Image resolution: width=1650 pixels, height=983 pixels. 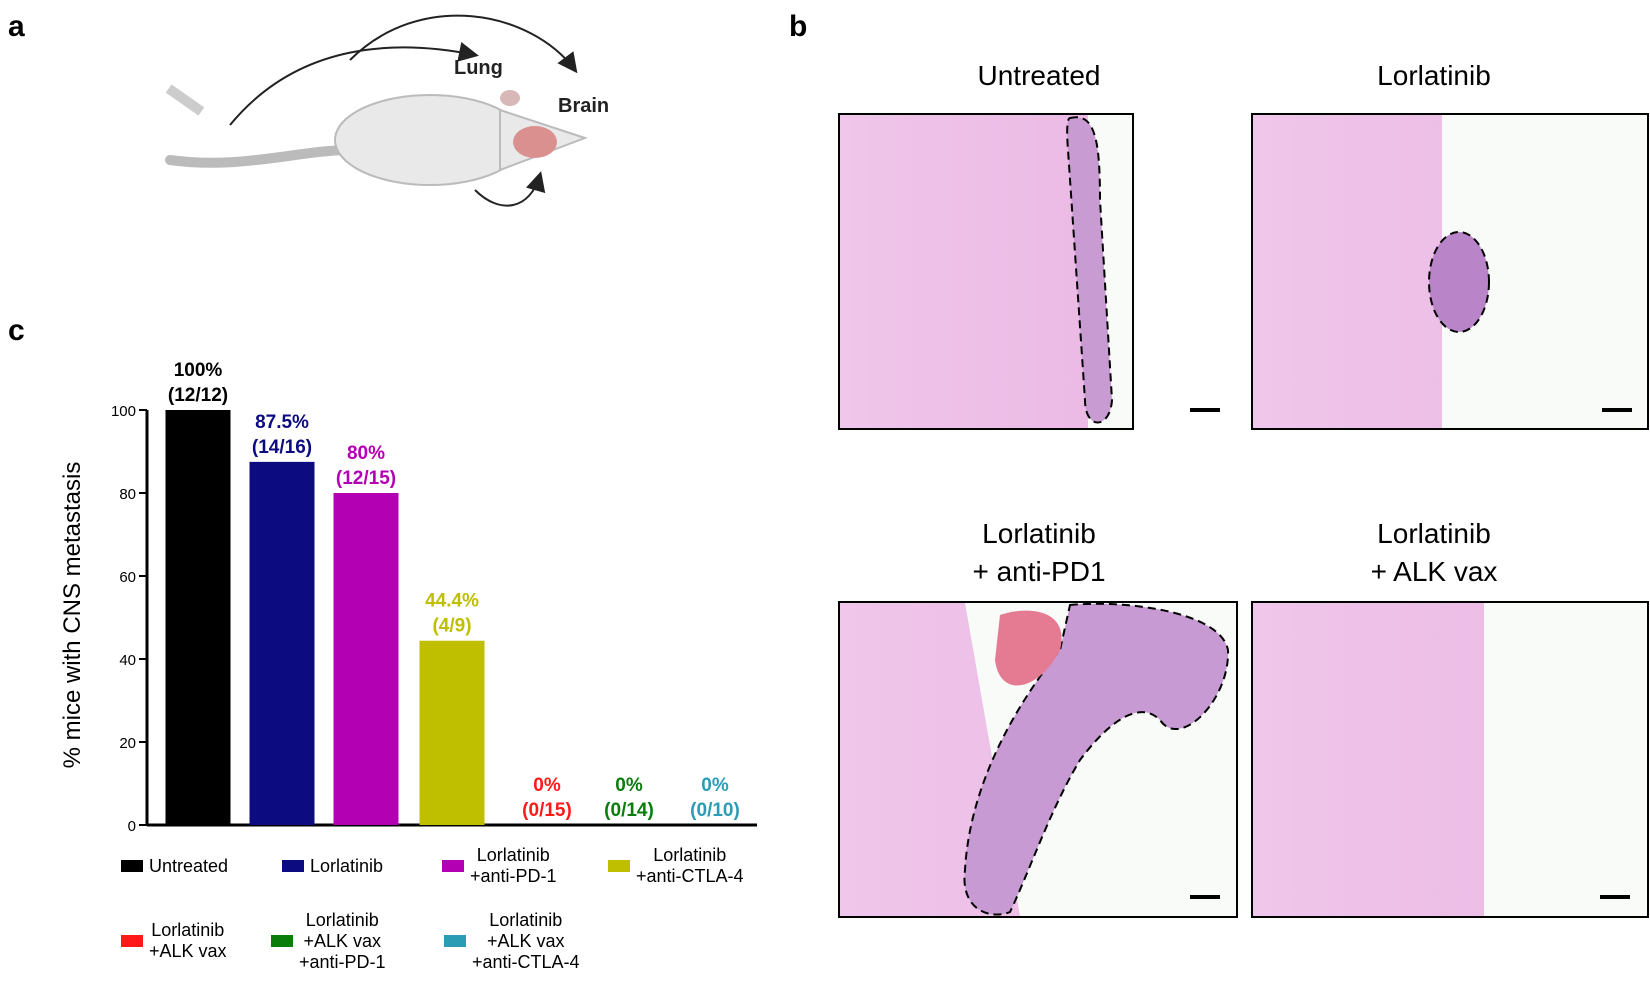 I want to click on diagram-label: Brain, so click(x=583, y=106).